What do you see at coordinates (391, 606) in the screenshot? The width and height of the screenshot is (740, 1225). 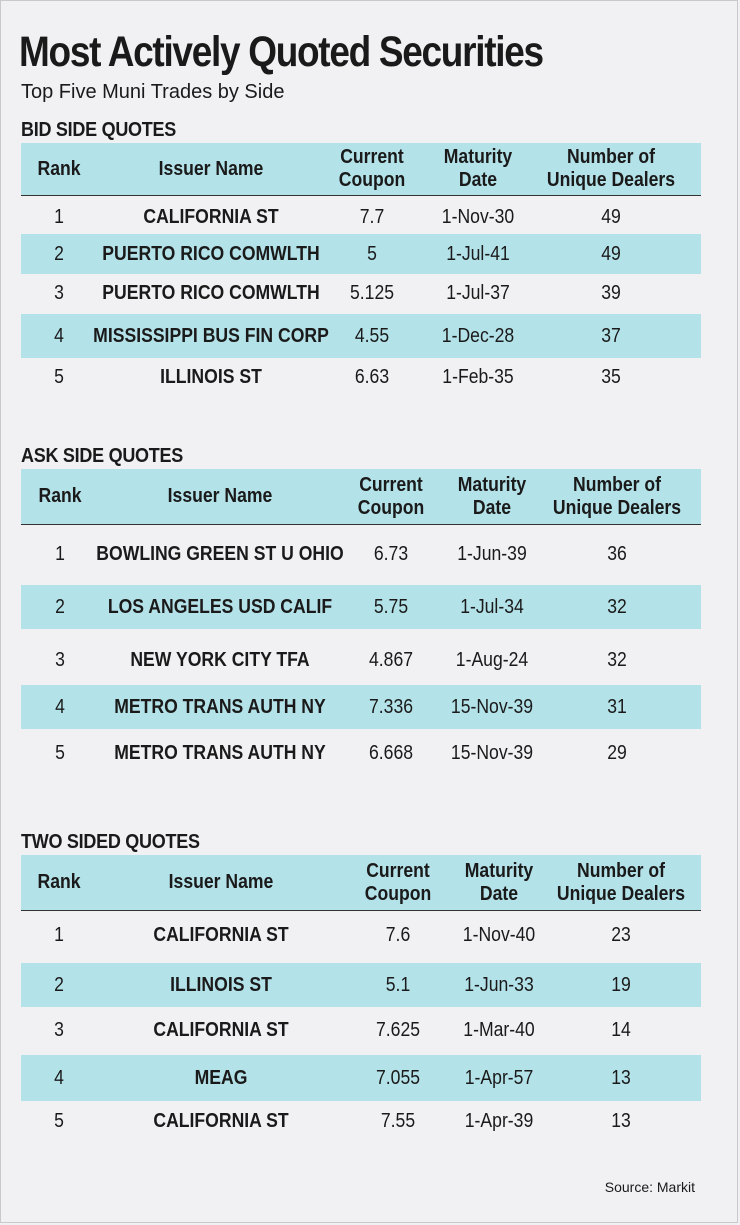 I see `coupon-cell: 5.75` at bounding box center [391, 606].